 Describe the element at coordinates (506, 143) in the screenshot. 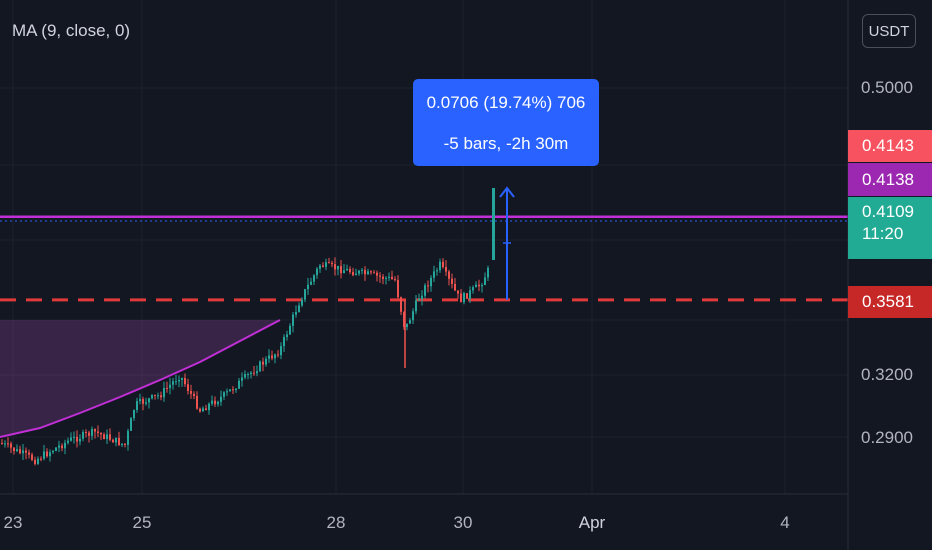

I see `measure-bars-text: -5 bars, -2h 30m` at that location.